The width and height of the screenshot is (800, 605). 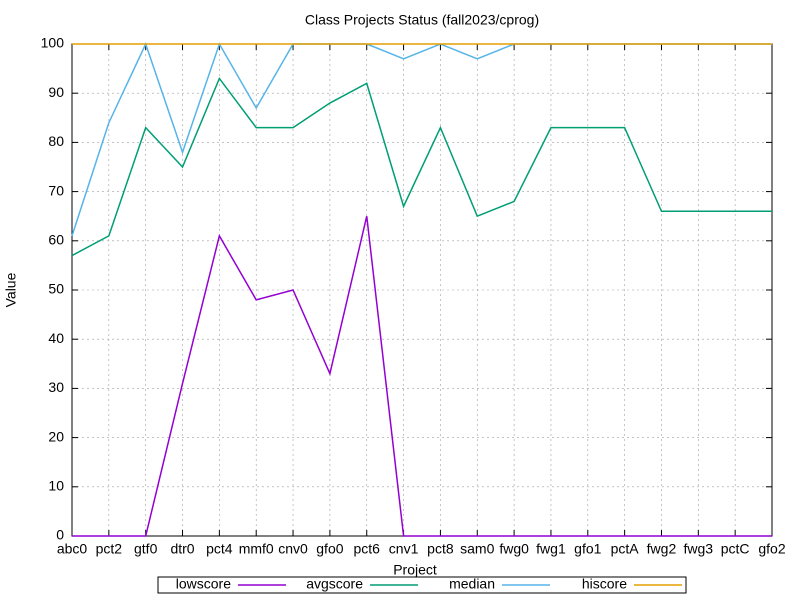 What do you see at coordinates (329, 549) in the screenshot?
I see `x-tick-label: gfo0` at bounding box center [329, 549].